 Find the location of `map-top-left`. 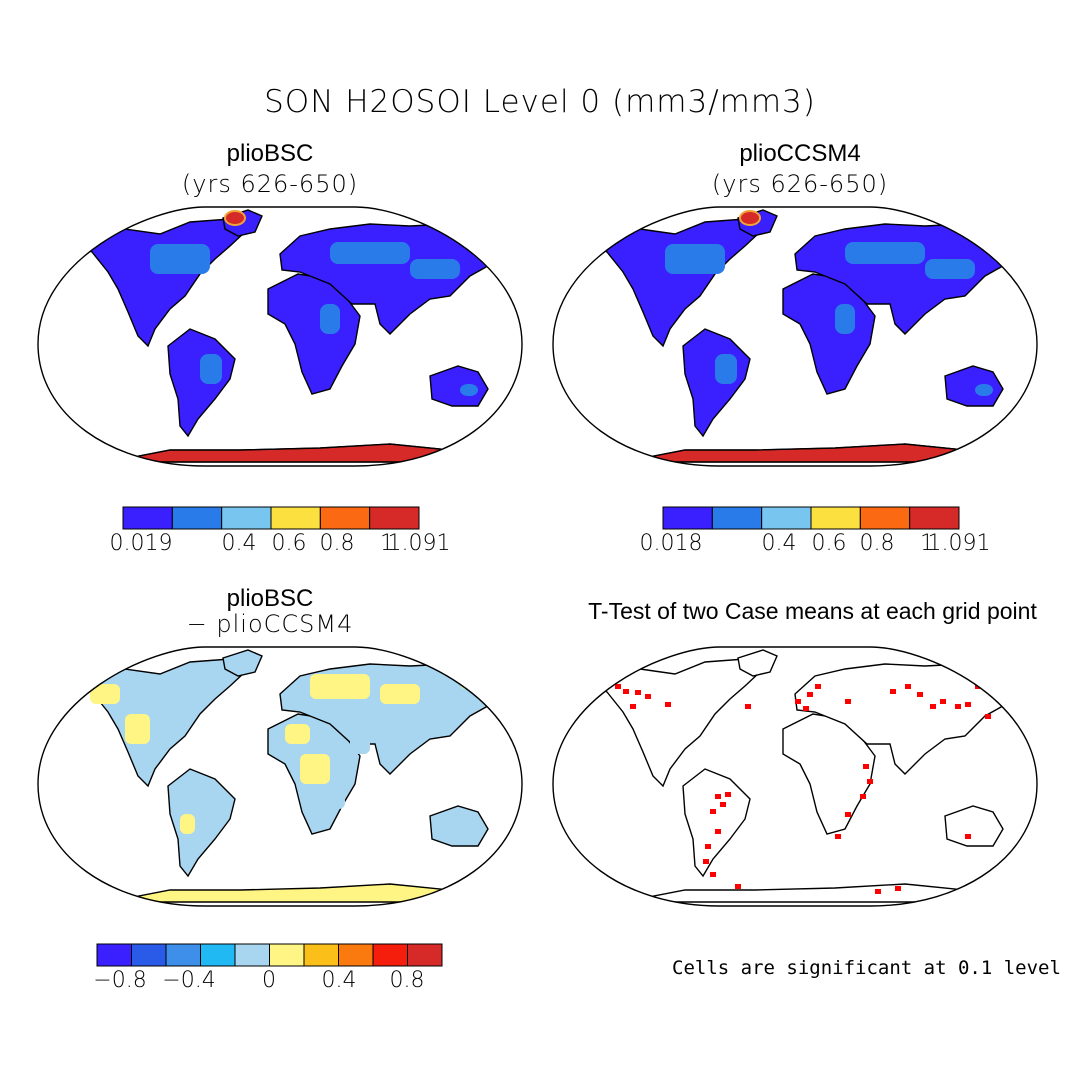

map-top-left is located at coordinates (280, 336).